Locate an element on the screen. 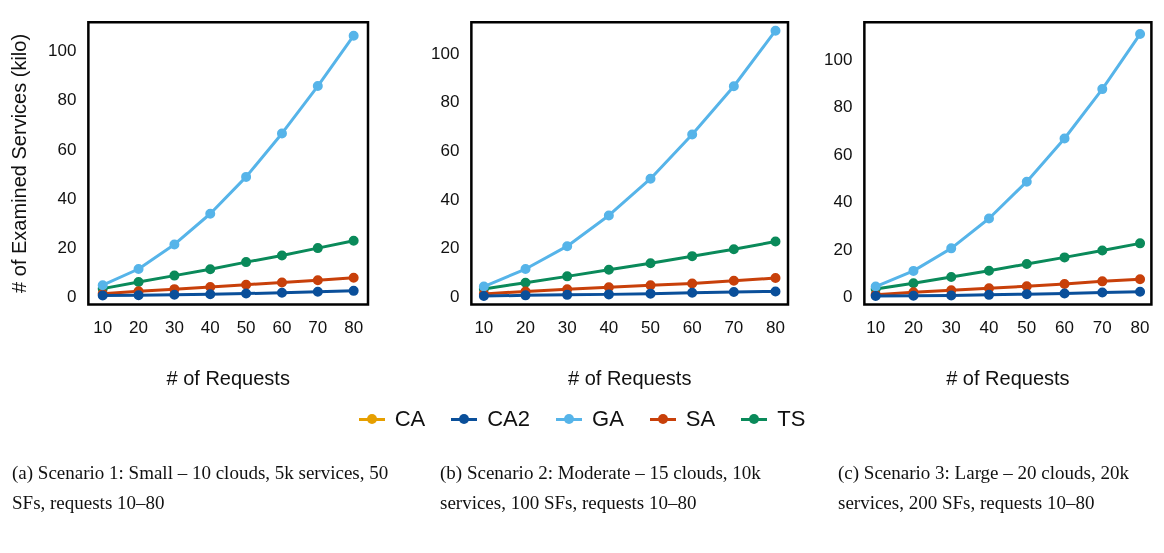  legend-label: CA2 is located at coordinates (509, 419).